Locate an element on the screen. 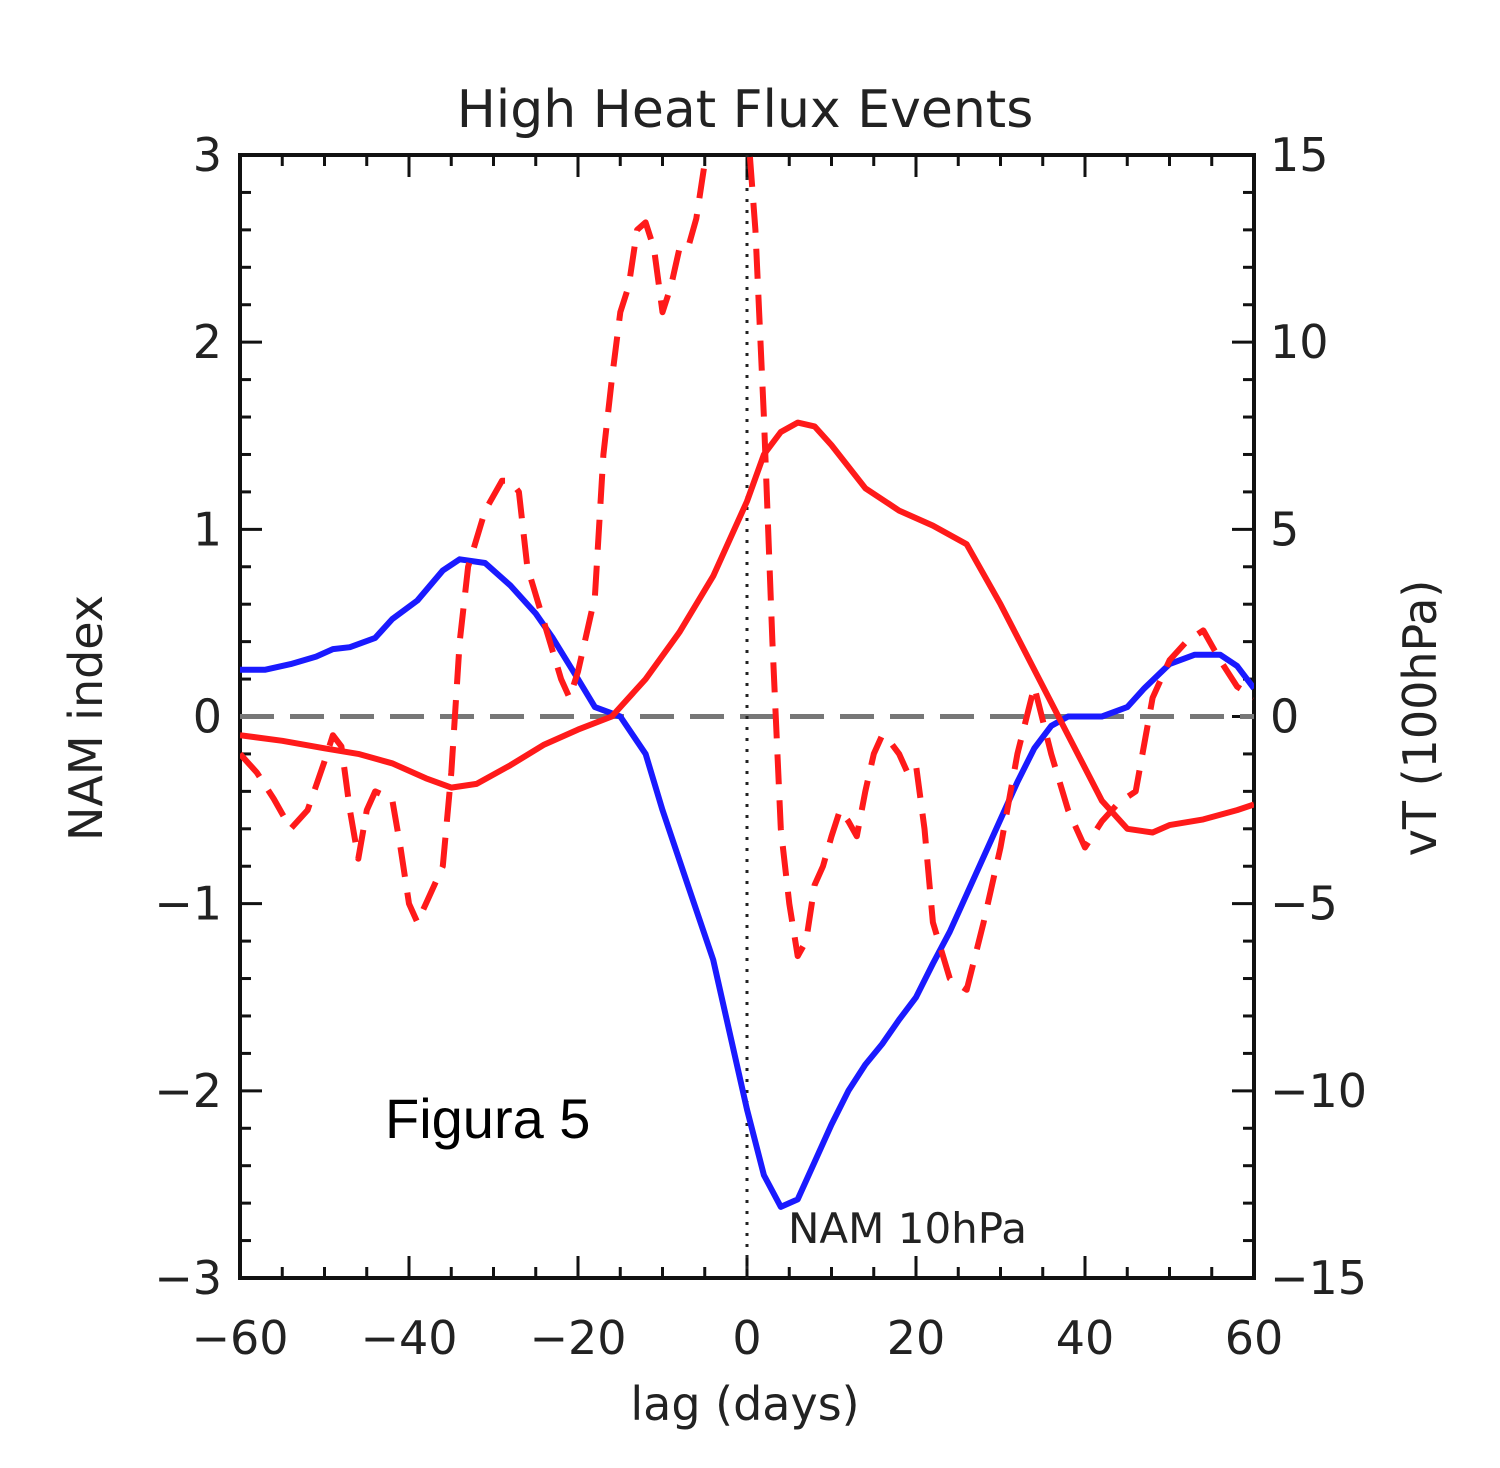 The width and height of the screenshot is (1500, 1468). y-right-tick-label: −15 is located at coordinates (1318, 1278).